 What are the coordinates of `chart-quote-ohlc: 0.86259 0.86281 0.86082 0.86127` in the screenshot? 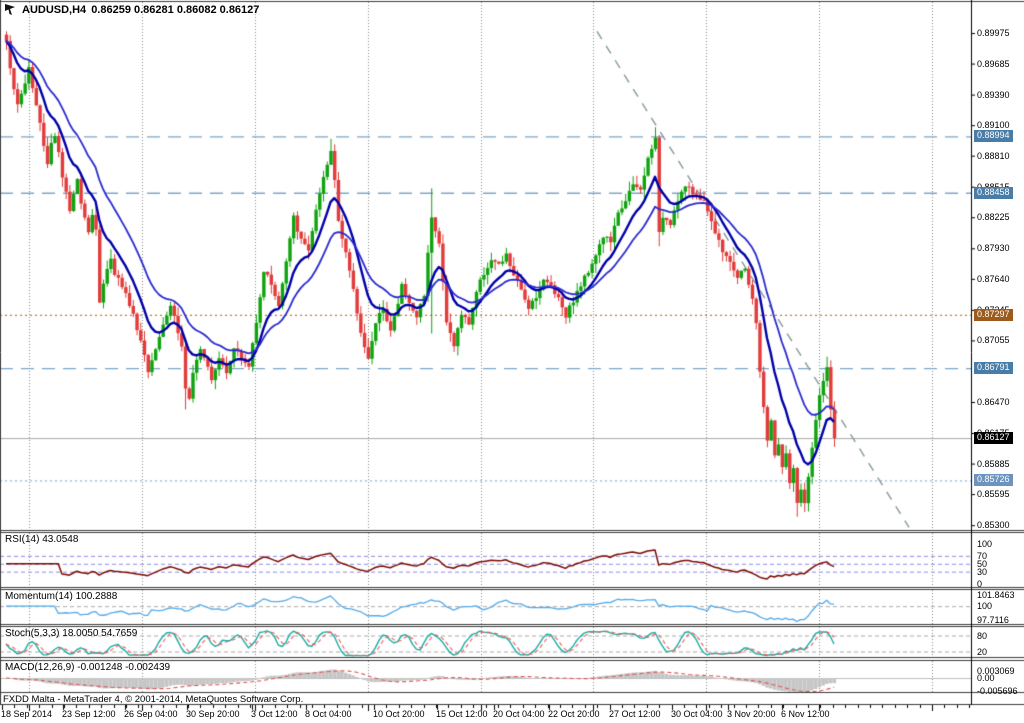 It's located at (175, 9).